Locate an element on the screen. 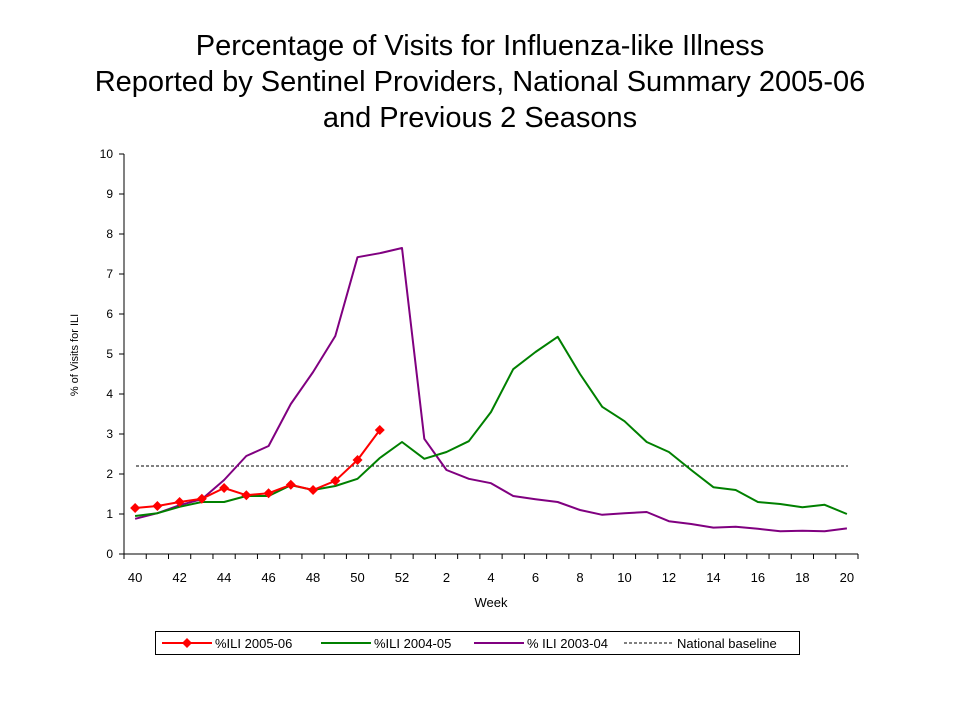 The image size is (960, 720). y-tick-label: 10 is located at coordinates (107, 154).